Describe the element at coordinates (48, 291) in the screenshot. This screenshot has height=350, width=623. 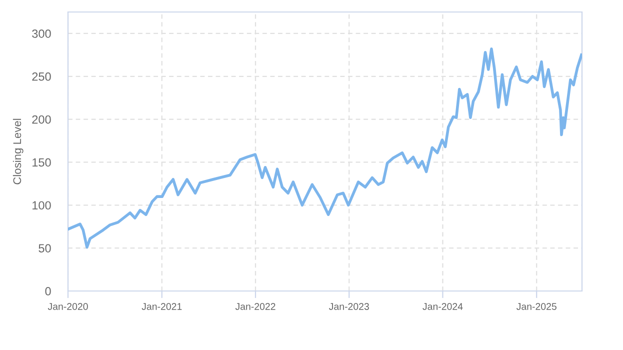
I see `y-tick-label: 0` at that location.